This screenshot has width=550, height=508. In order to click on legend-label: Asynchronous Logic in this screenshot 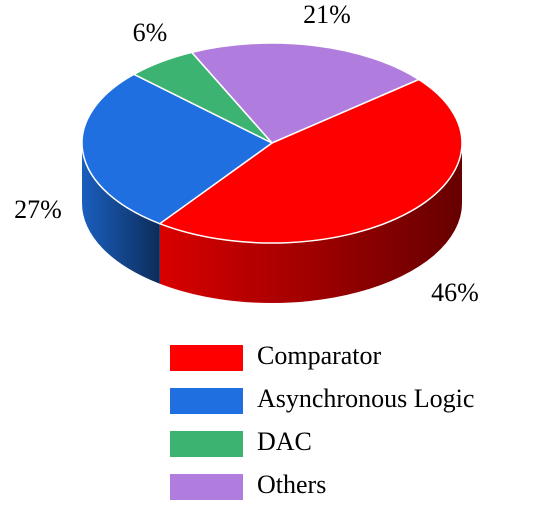, I will do `click(365, 398)`.